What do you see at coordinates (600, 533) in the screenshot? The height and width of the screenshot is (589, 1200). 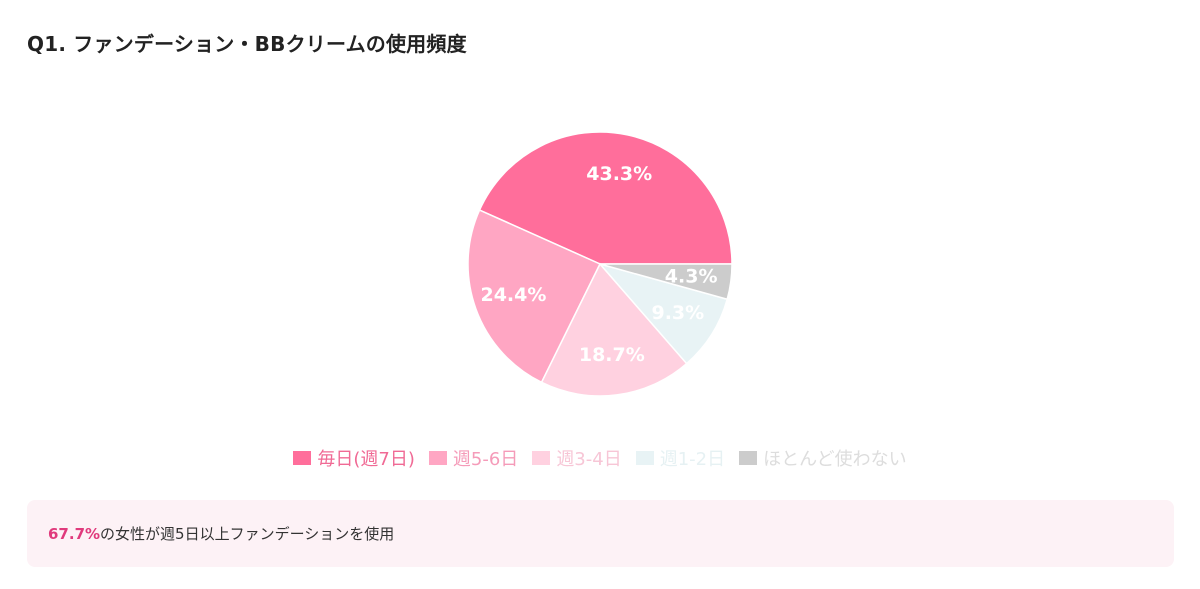 I see `summary-box: 67.7% の女性が週5日以上ファンデーションを使用` at bounding box center [600, 533].